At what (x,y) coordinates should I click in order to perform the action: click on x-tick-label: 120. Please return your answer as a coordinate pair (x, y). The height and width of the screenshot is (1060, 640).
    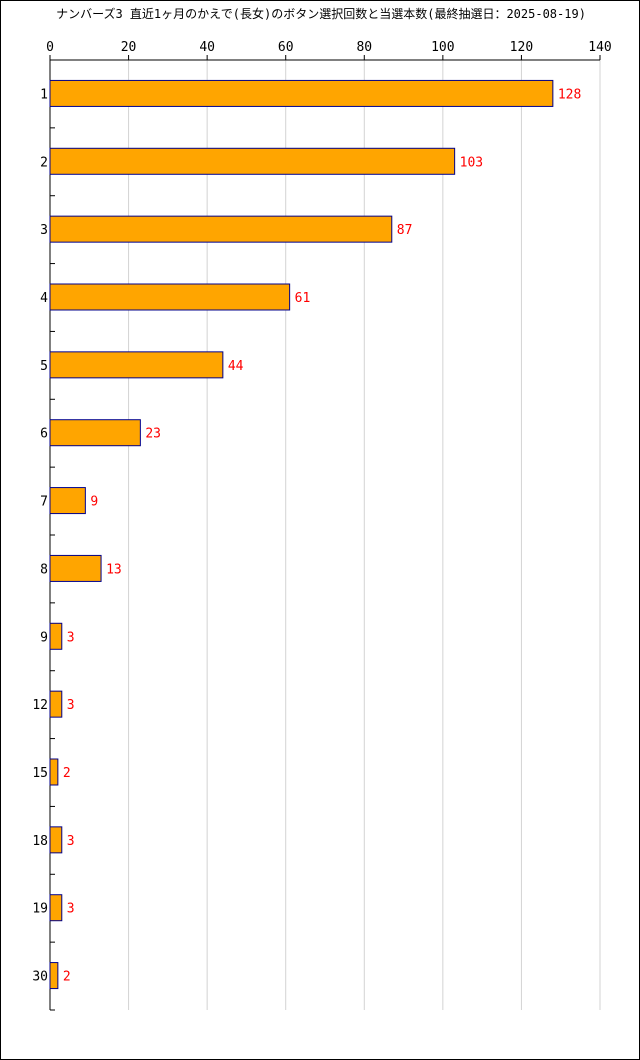
    Looking at the image, I should click on (521, 47).